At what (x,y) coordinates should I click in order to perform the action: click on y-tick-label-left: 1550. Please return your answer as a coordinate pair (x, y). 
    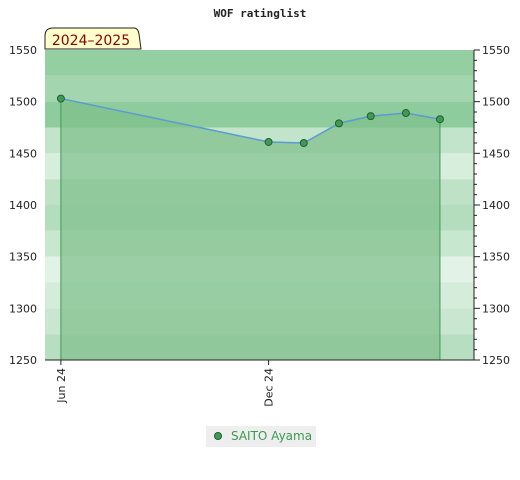
    Looking at the image, I should click on (23, 50).